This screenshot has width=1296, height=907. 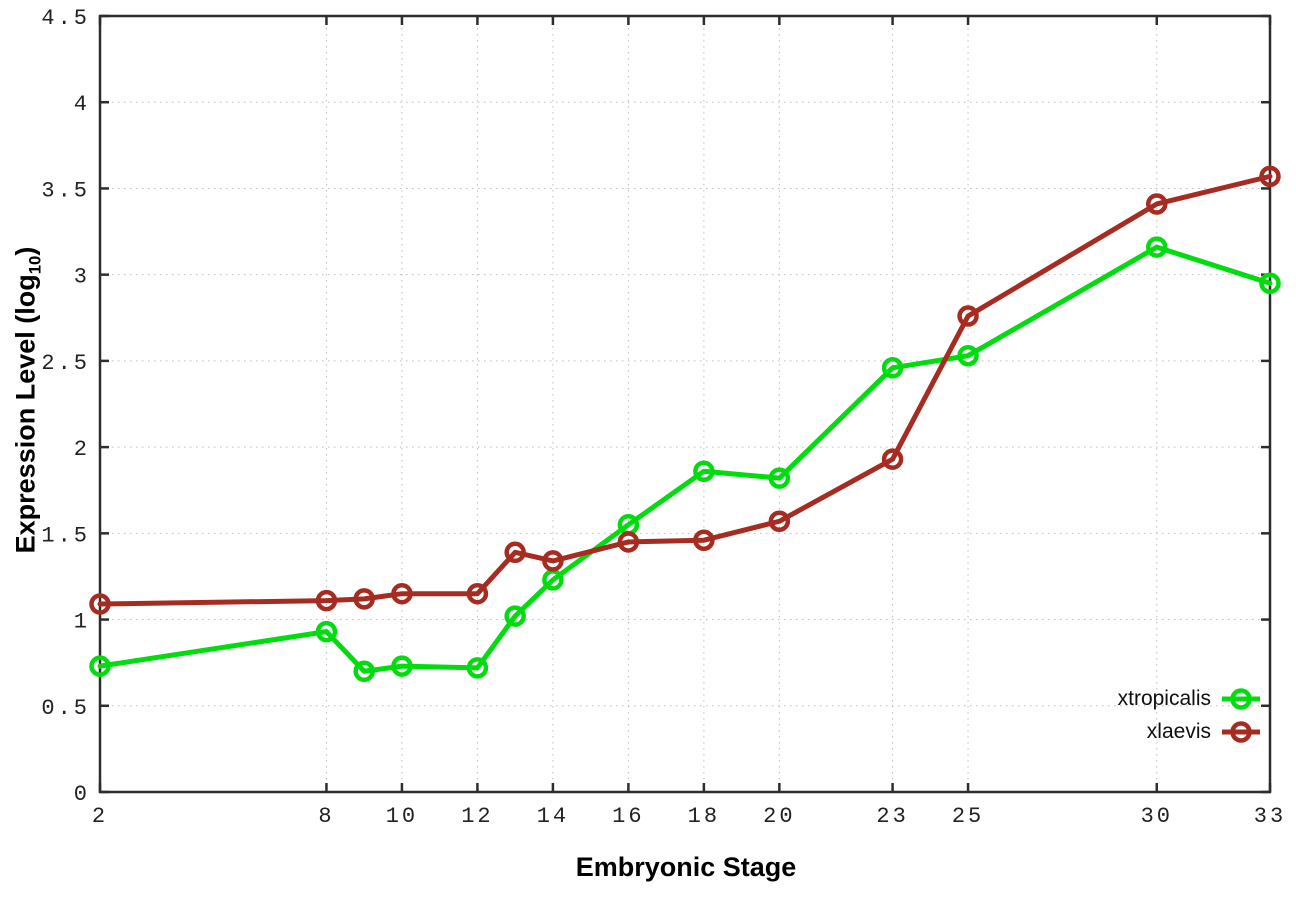 I want to click on y-tick-label: 3, so click(x=82, y=277).